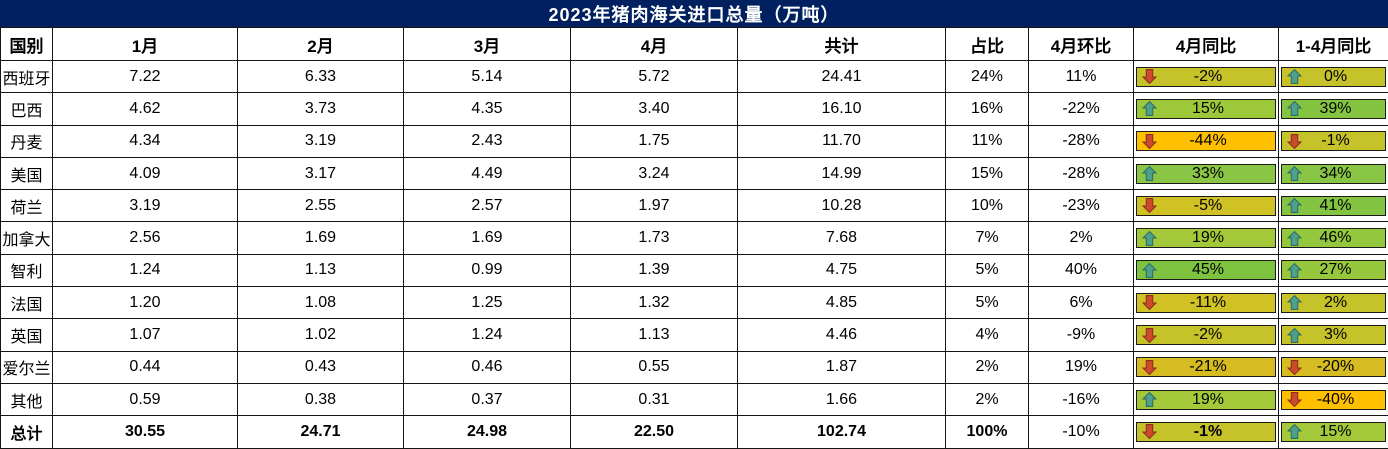  What do you see at coordinates (487, 77) in the screenshot?
I see `mar-cell: 5.14` at bounding box center [487, 77].